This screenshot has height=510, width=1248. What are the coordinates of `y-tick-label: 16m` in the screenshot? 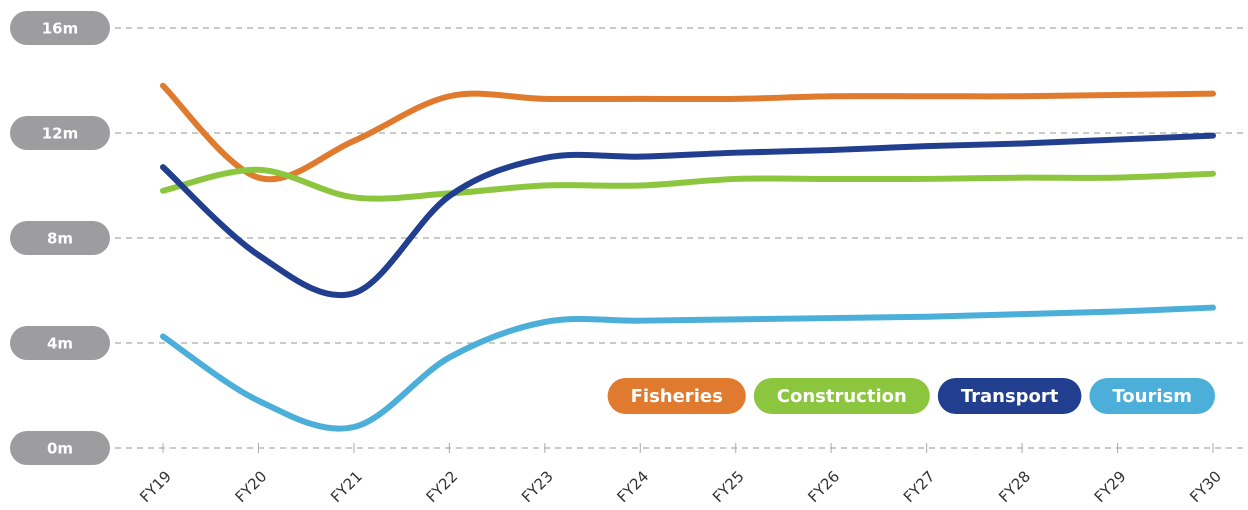 It's located at (60, 29).